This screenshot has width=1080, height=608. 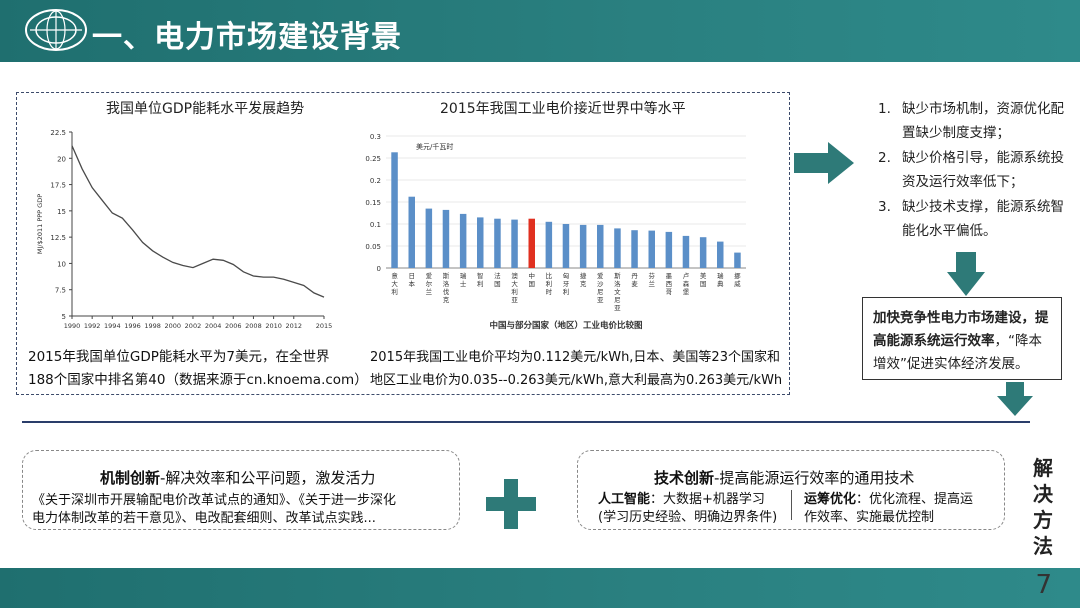 I want to click on x-tick-label: 中国, so click(x=531, y=279).